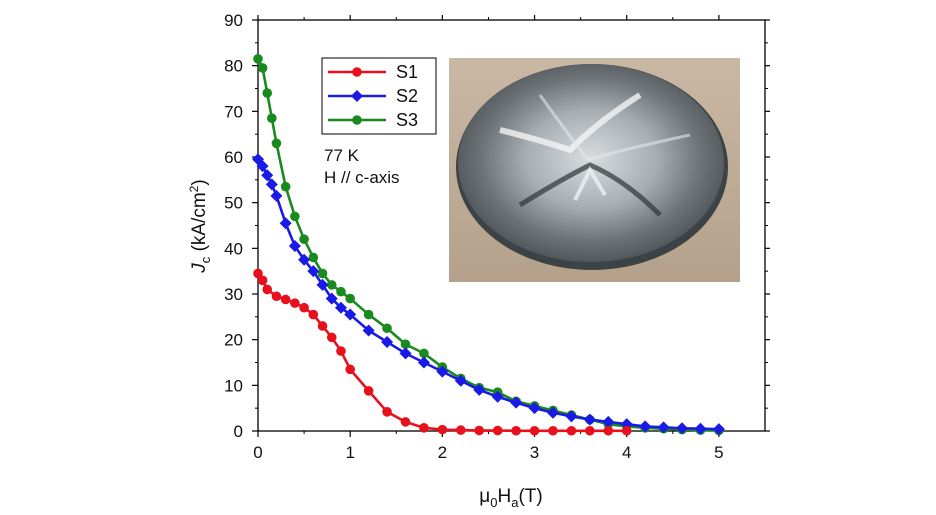 This screenshot has height=515, width=936. What do you see at coordinates (379, 96) in the screenshot?
I see `legend: S1 S2 S3` at bounding box center [379, 96].